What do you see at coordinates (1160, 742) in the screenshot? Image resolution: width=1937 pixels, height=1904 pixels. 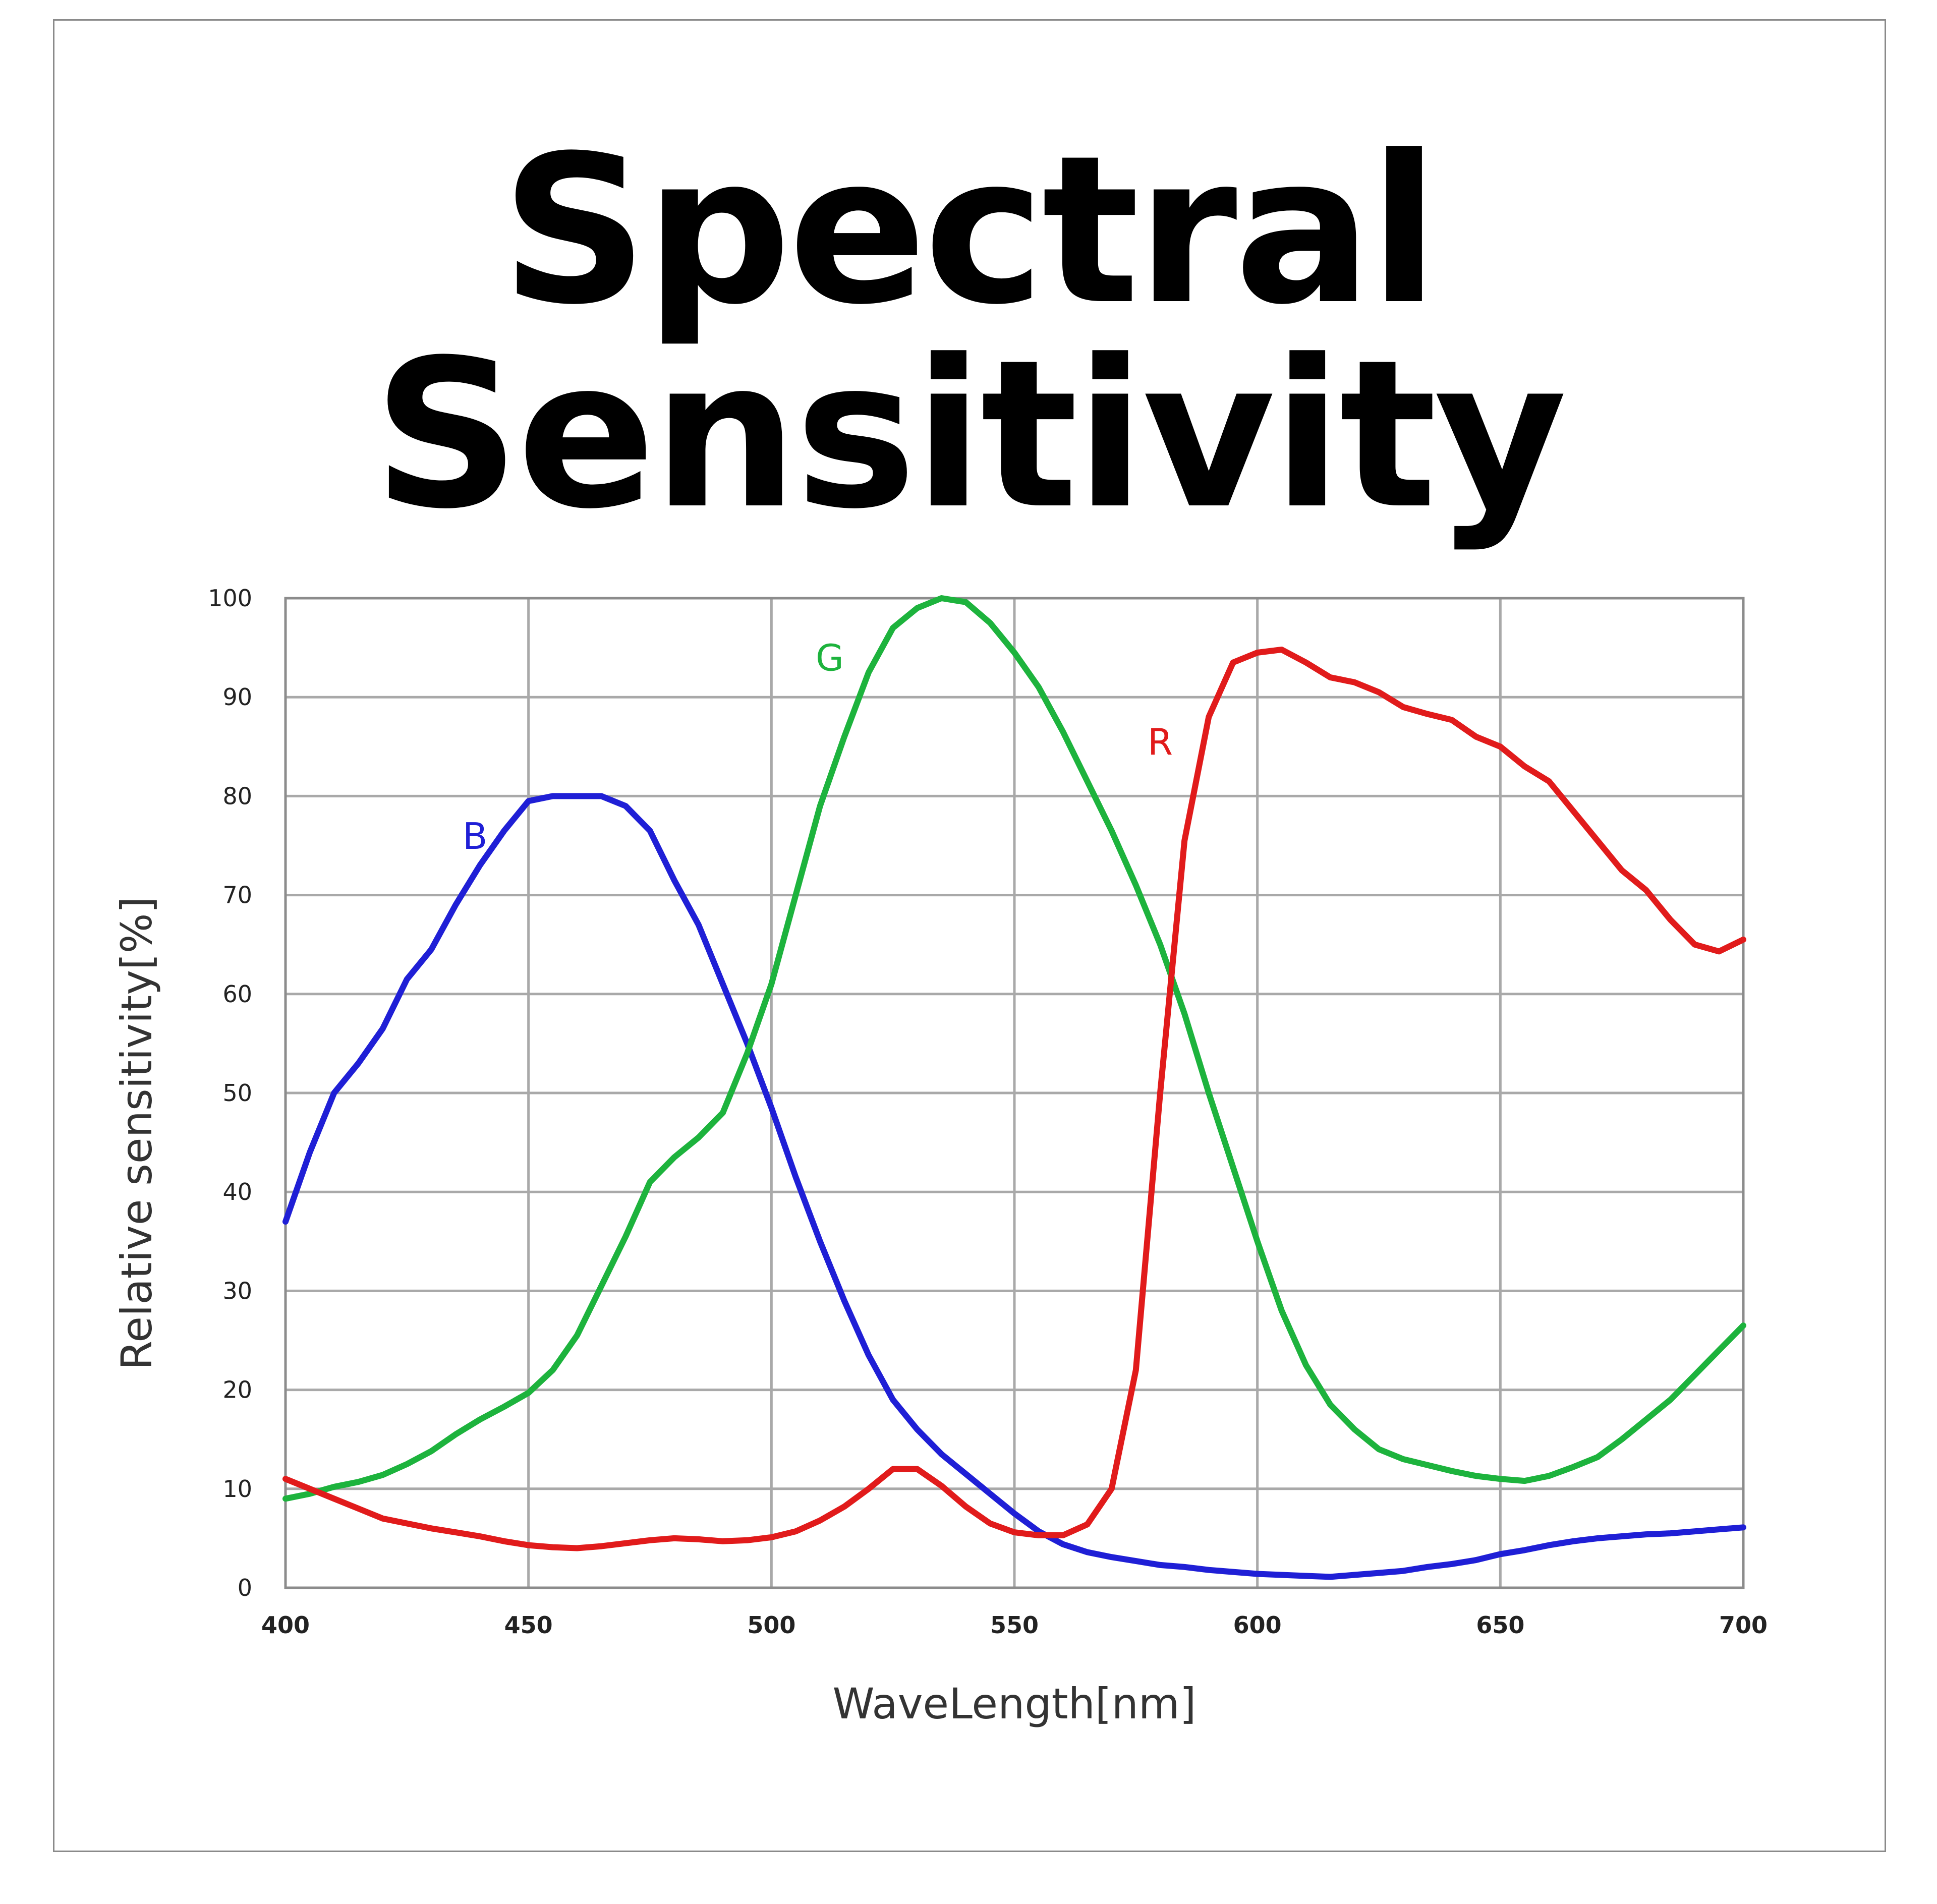 I see `series-label-r: R` at bounding box center [1160, 742].